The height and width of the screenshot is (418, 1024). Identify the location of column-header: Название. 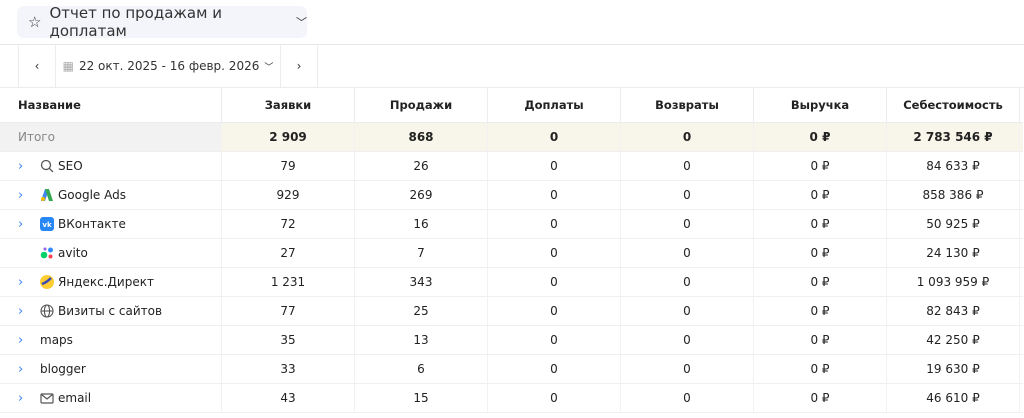
(110, 105).